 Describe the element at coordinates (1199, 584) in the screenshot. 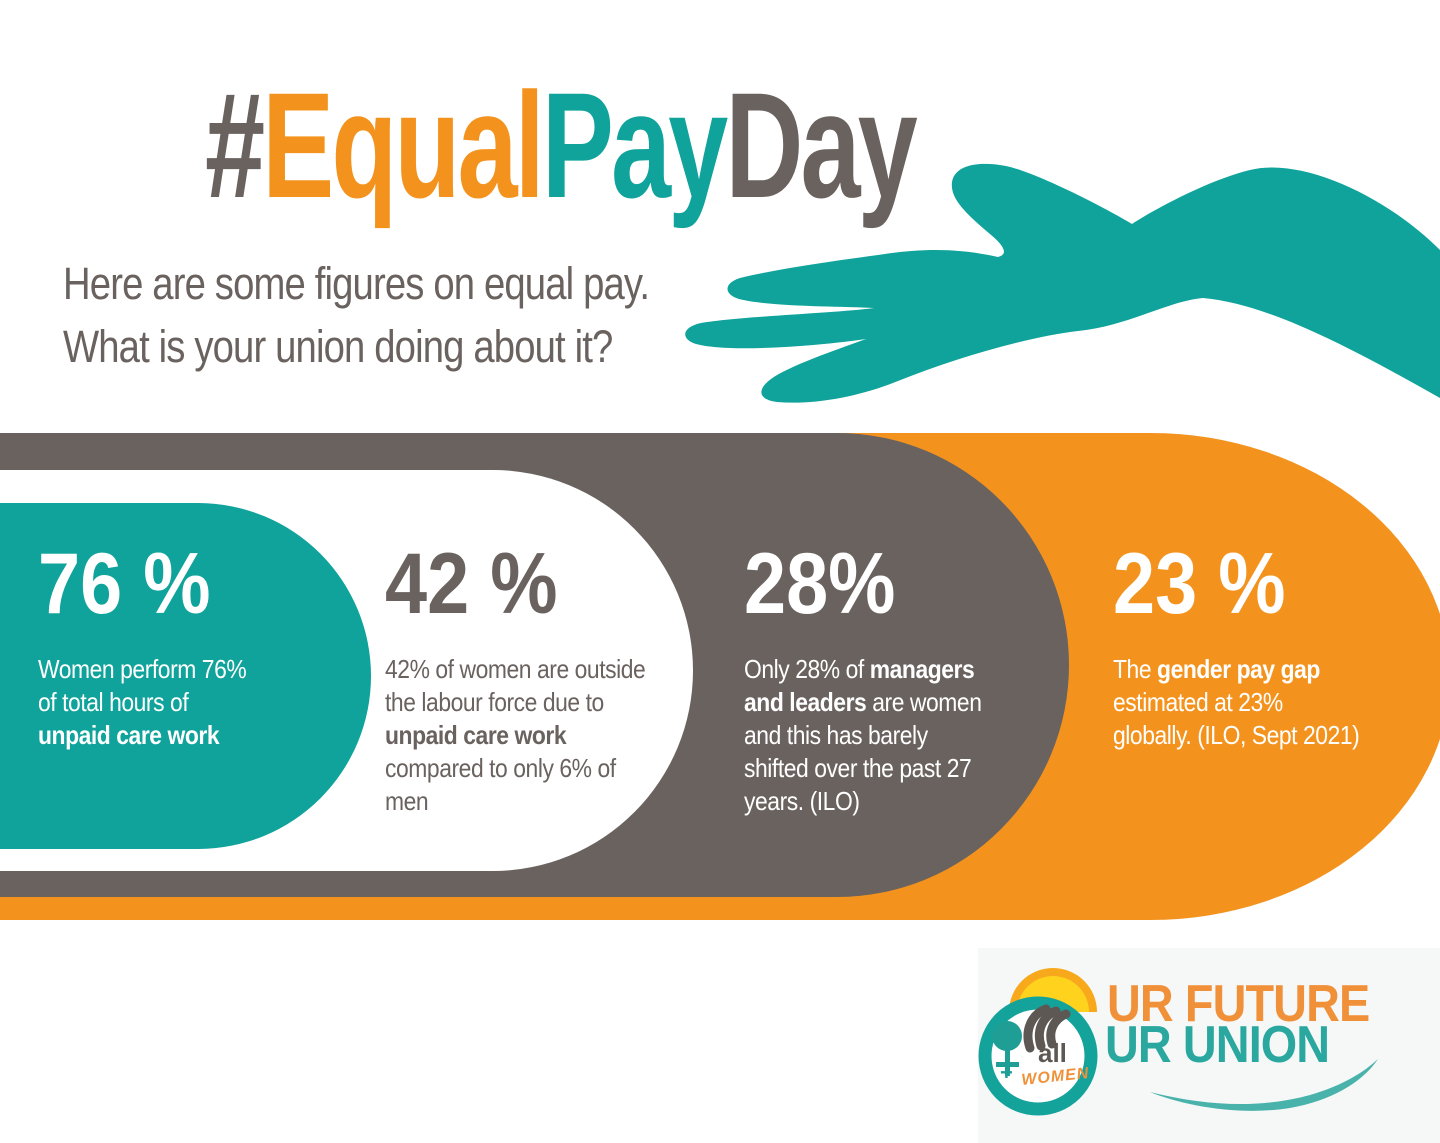

I see `stat-value-23: 23 %` at that location.